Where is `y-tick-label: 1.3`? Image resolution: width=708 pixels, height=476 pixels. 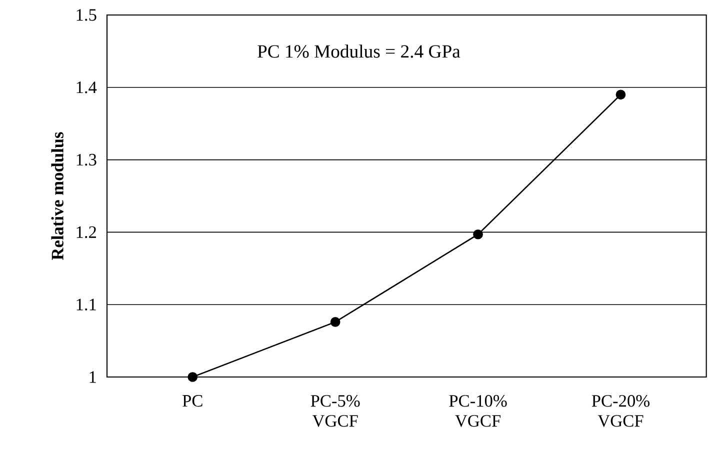 y-tick-label: 1.3 is located at coordinates (86, 160).